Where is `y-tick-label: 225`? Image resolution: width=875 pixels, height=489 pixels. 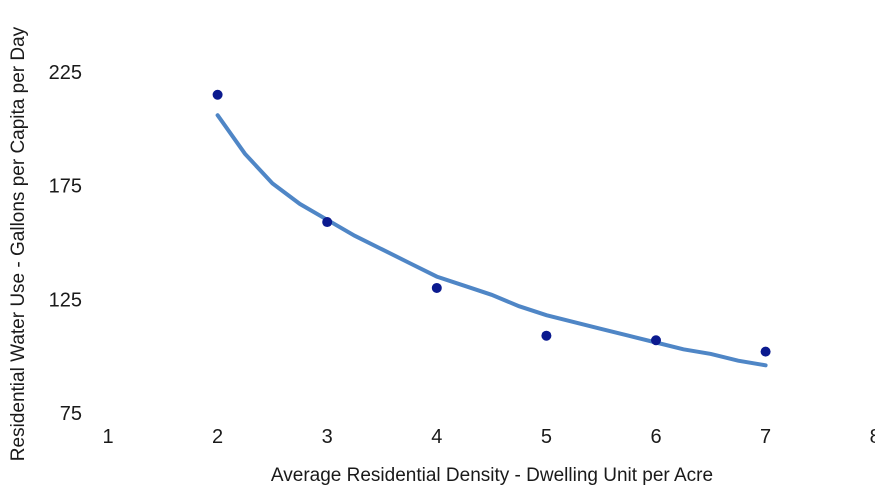 y-tick-label: 225 is located at coordinates (65, 73).